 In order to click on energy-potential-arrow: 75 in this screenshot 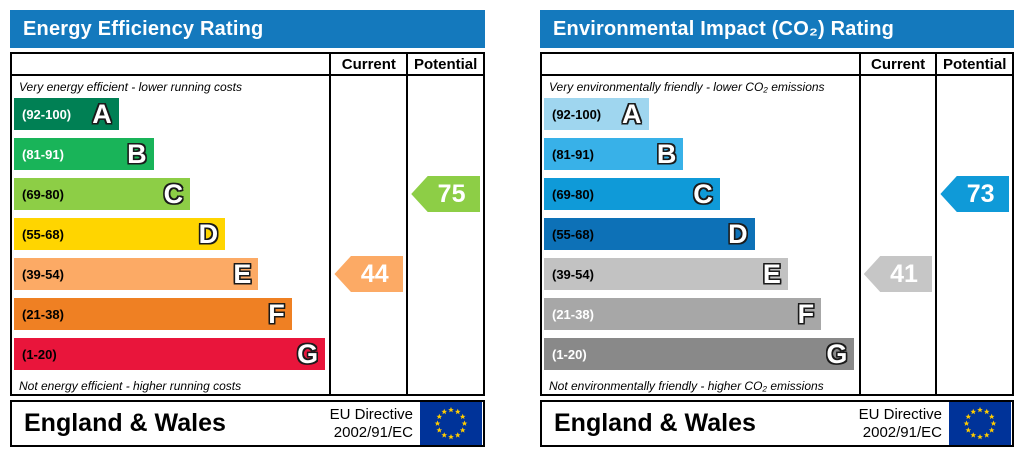, I will do `click(445, 194)`.